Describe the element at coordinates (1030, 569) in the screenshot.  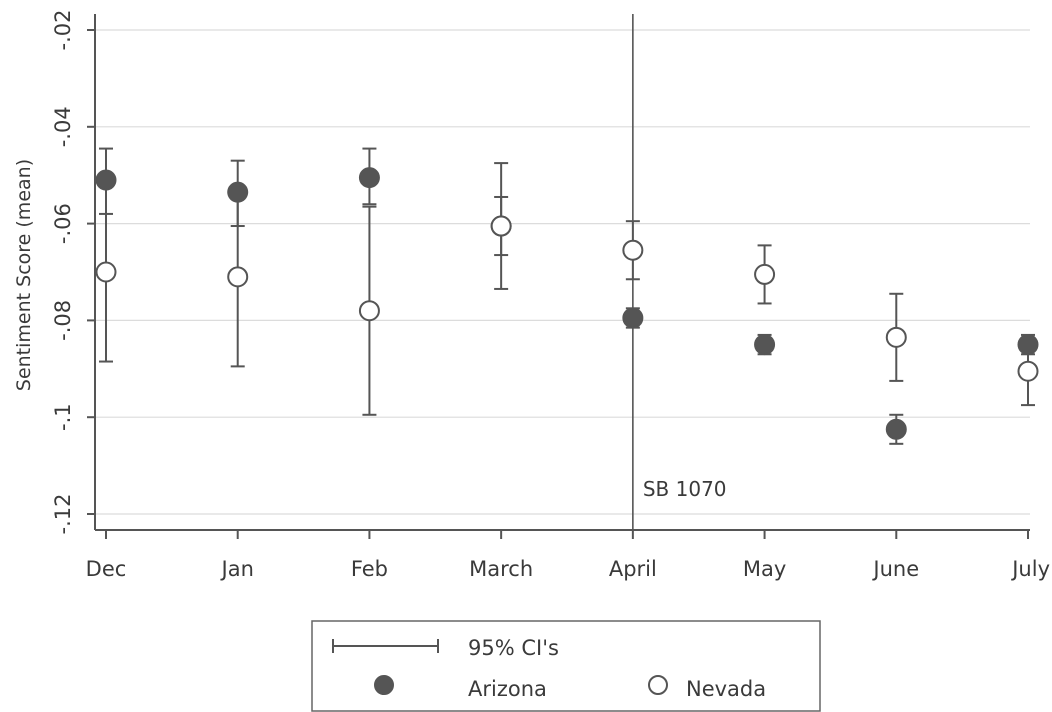
I see `x-tick-label: July` at that location.